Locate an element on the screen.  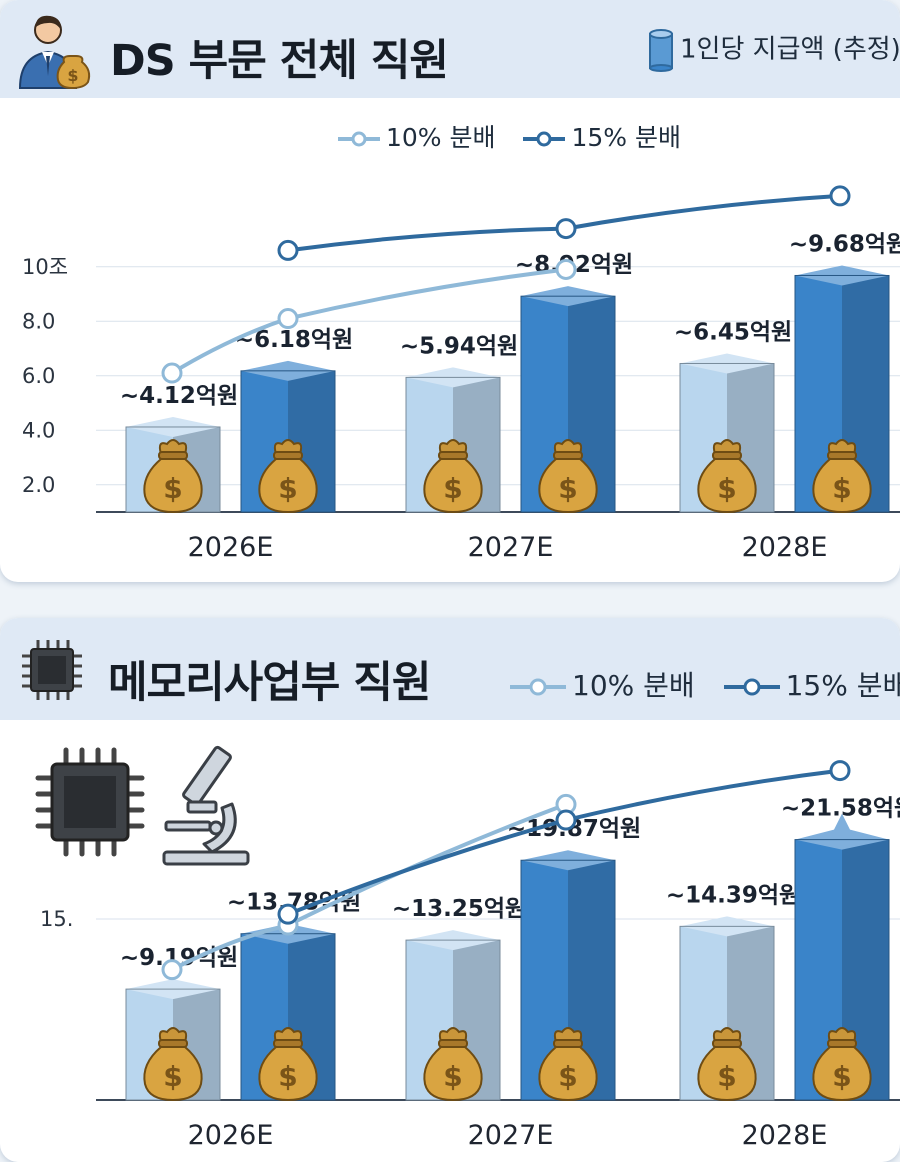
data-label: ~5.94억원 is located at coordinates (459, 346).